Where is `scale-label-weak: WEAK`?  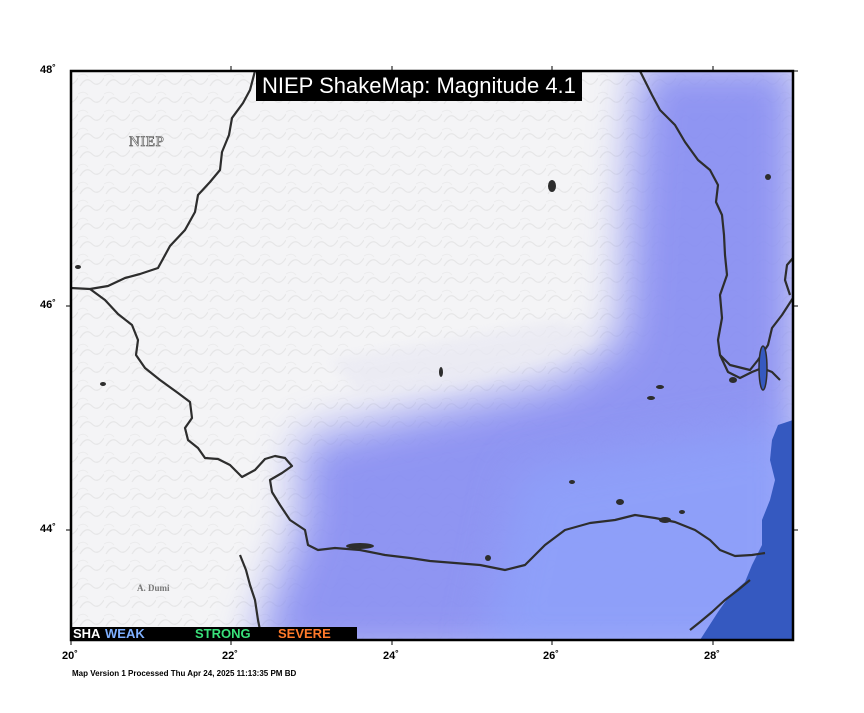 scale-label-weak: WEAK is located at coordinates (125, 633).